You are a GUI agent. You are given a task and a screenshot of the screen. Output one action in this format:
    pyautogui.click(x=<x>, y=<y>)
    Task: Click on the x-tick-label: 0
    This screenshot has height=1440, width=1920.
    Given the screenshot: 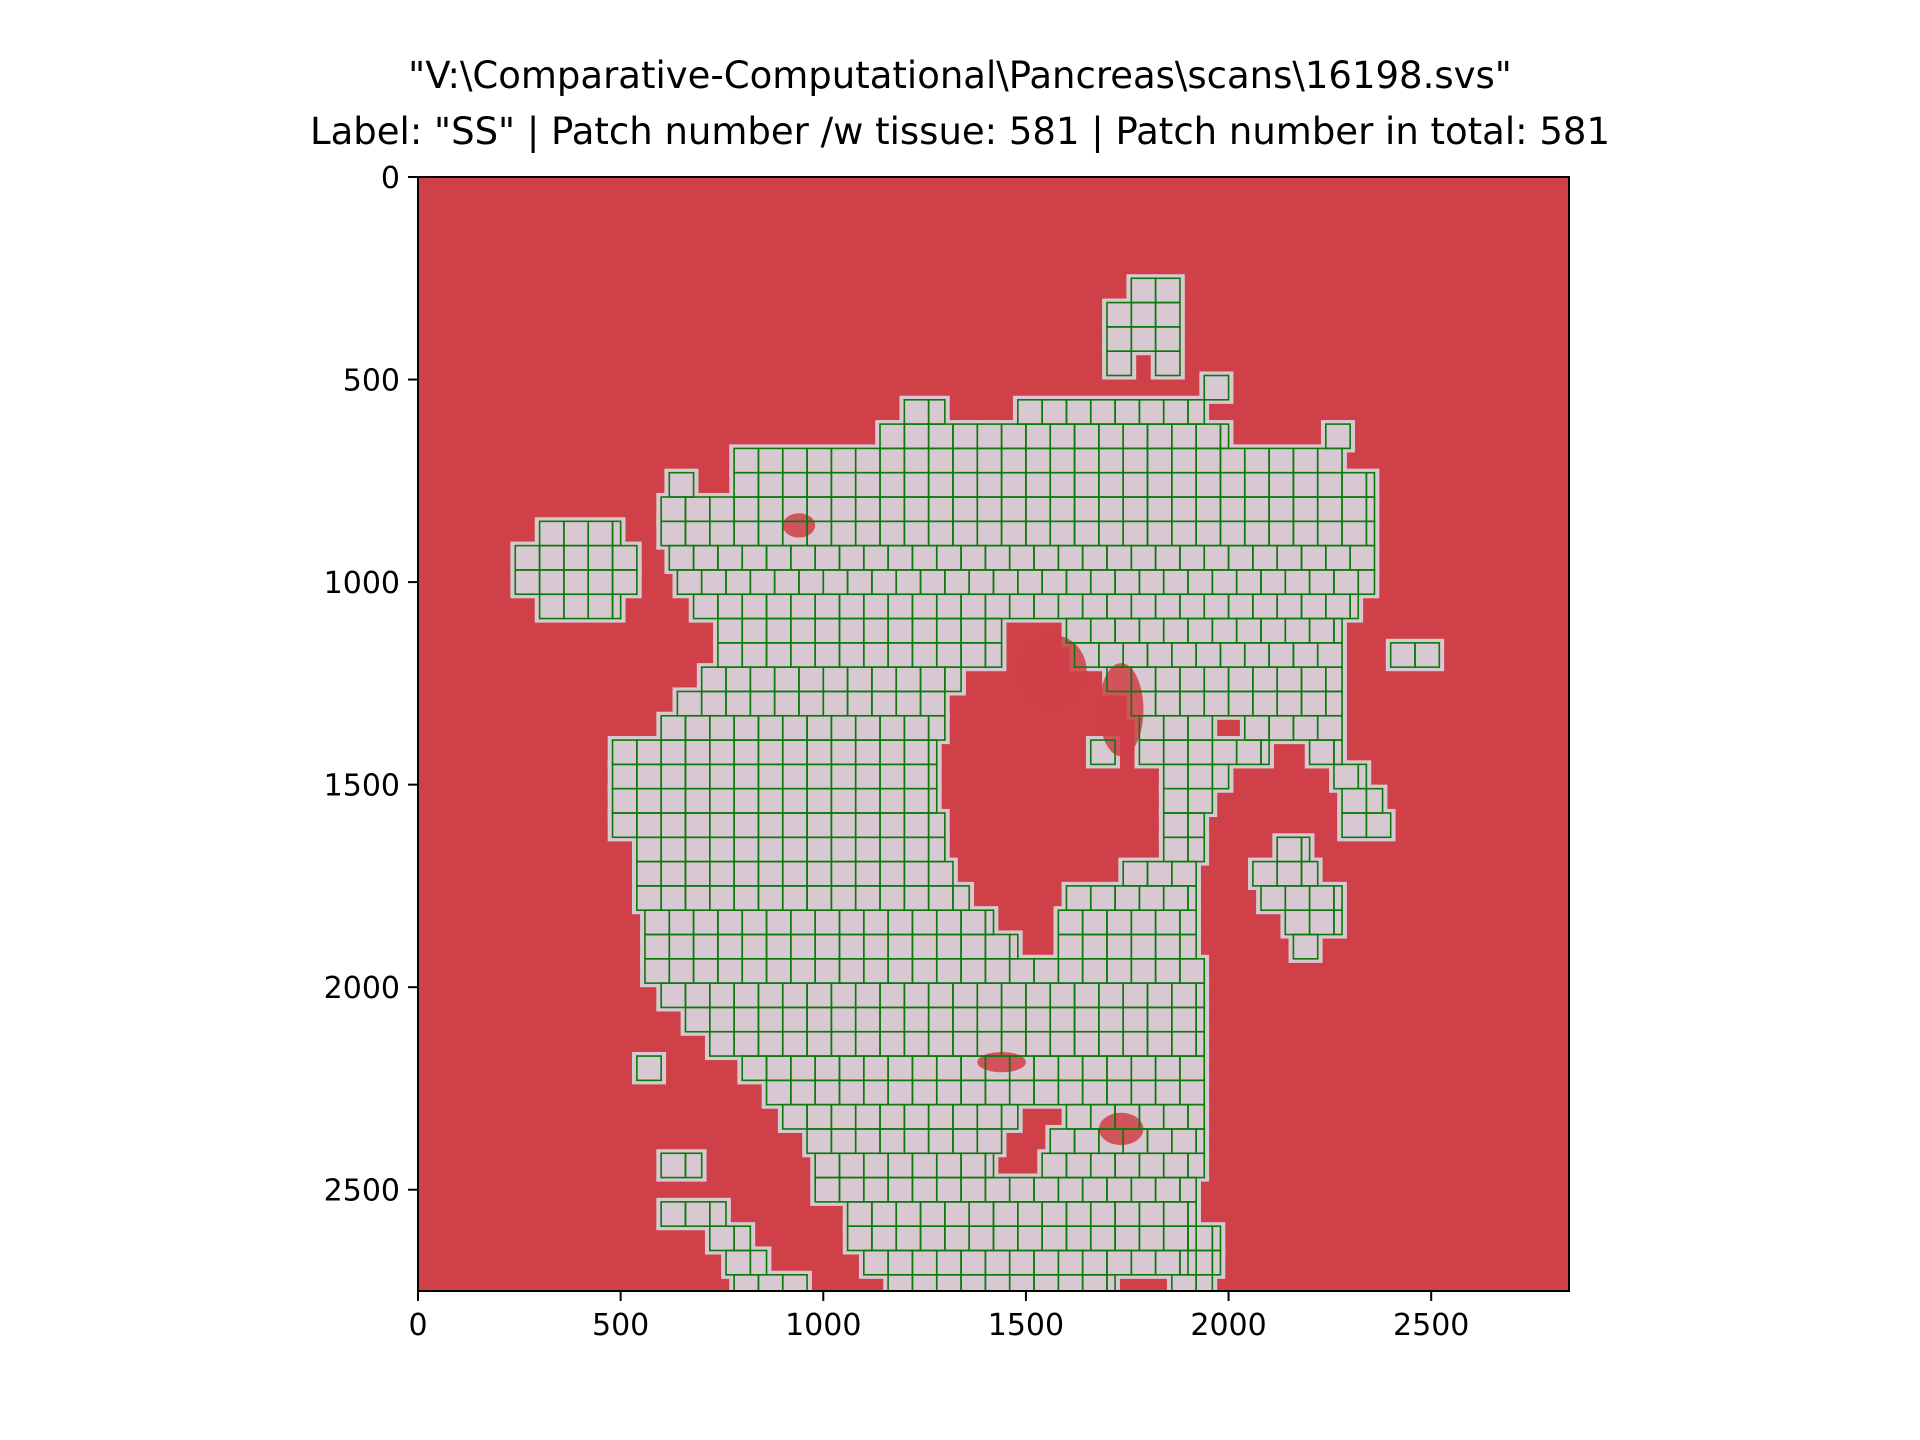 What is the action you would take?
    pyautogui.click(x=417, y=1325)
    